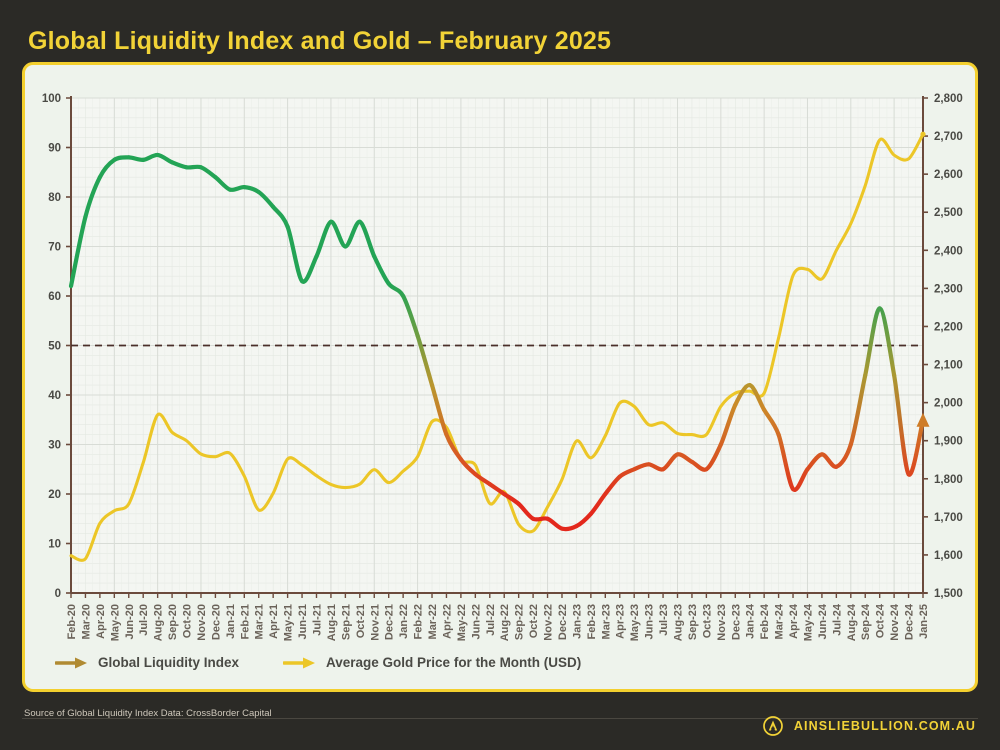 The image size is (1000, 750). Describe the element at coordinates (948, 366) in the screenshot. I see `svg-text: 2,100` at that location.